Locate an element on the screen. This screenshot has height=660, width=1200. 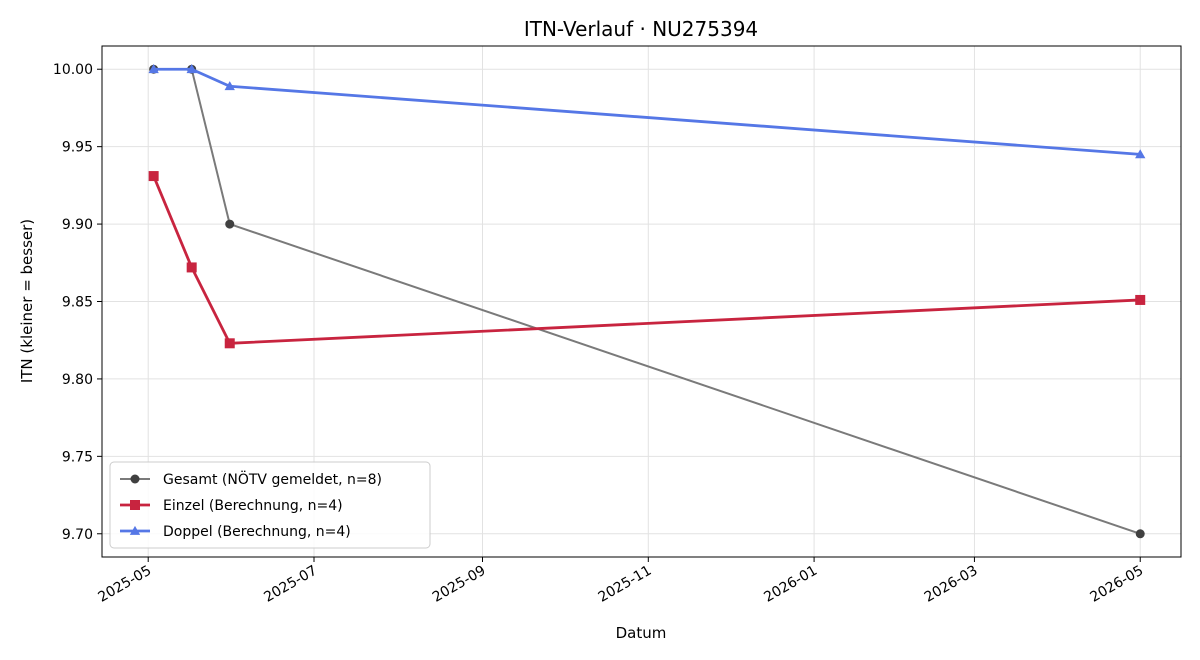
series-line is located at coordinates (647, 111).